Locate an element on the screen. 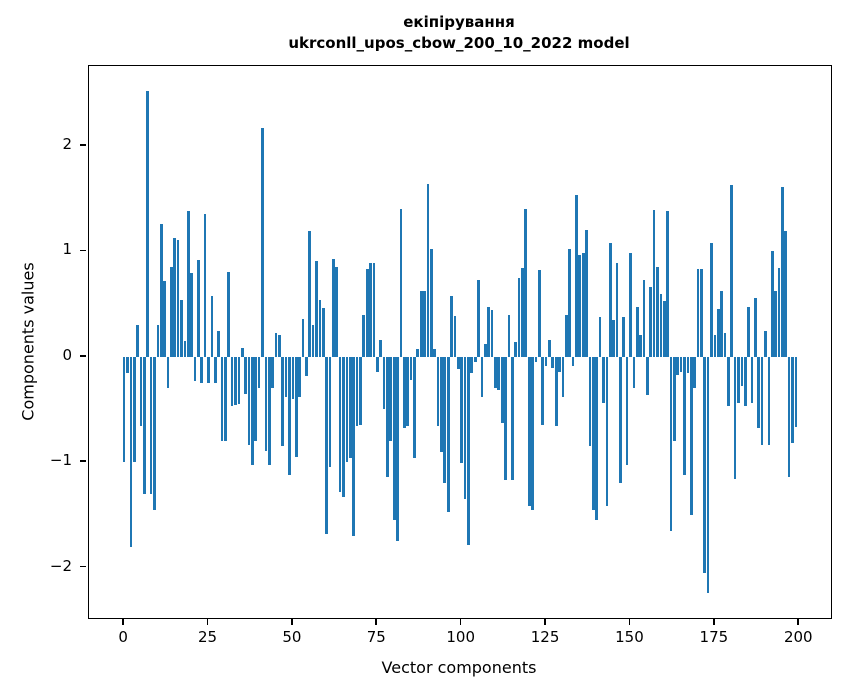  y-tick-label: −1 is located at coordinates (60, 460).